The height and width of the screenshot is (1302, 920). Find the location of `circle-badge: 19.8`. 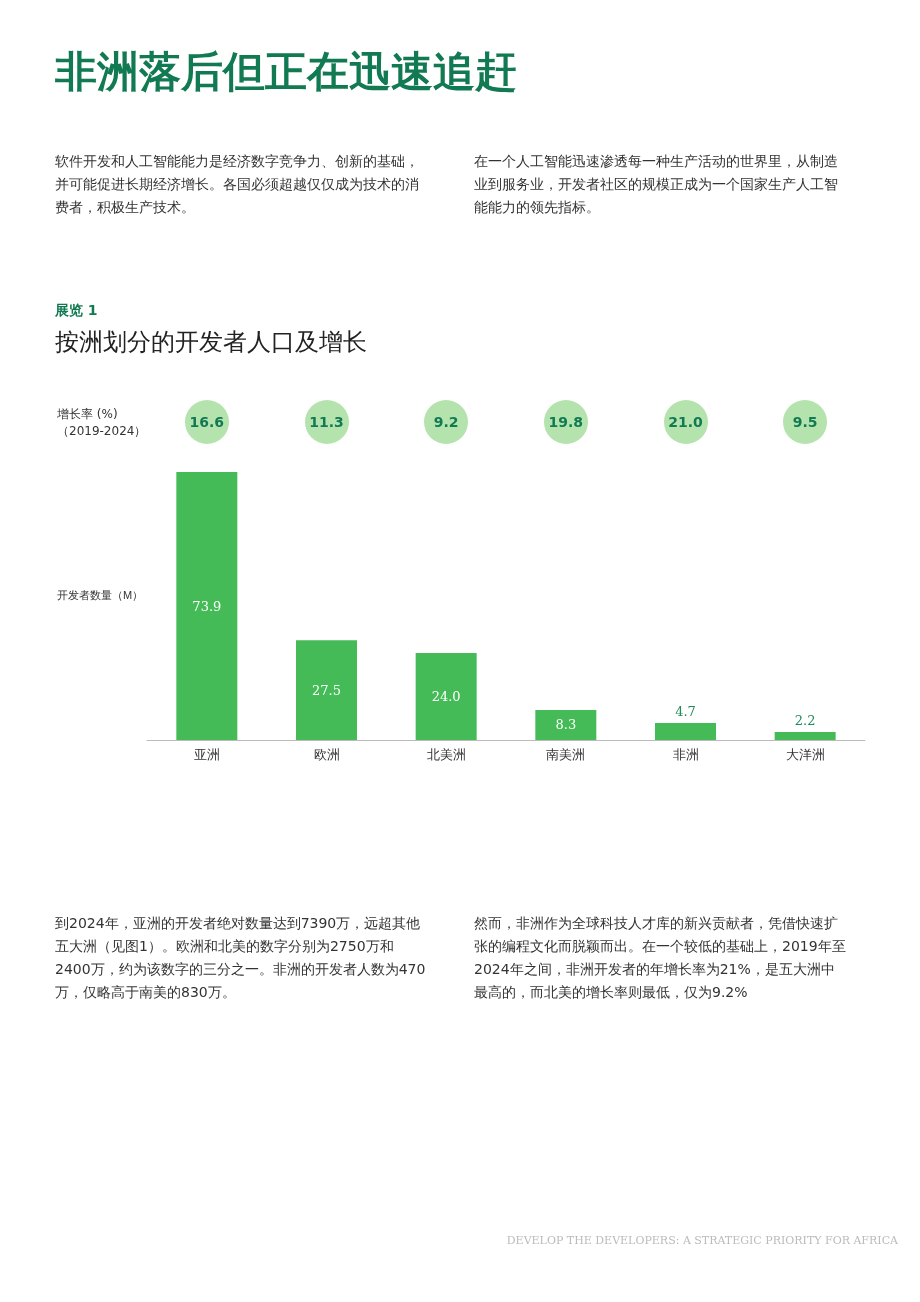

circle-badge: 19.8 is located at coordinates (565, 422).